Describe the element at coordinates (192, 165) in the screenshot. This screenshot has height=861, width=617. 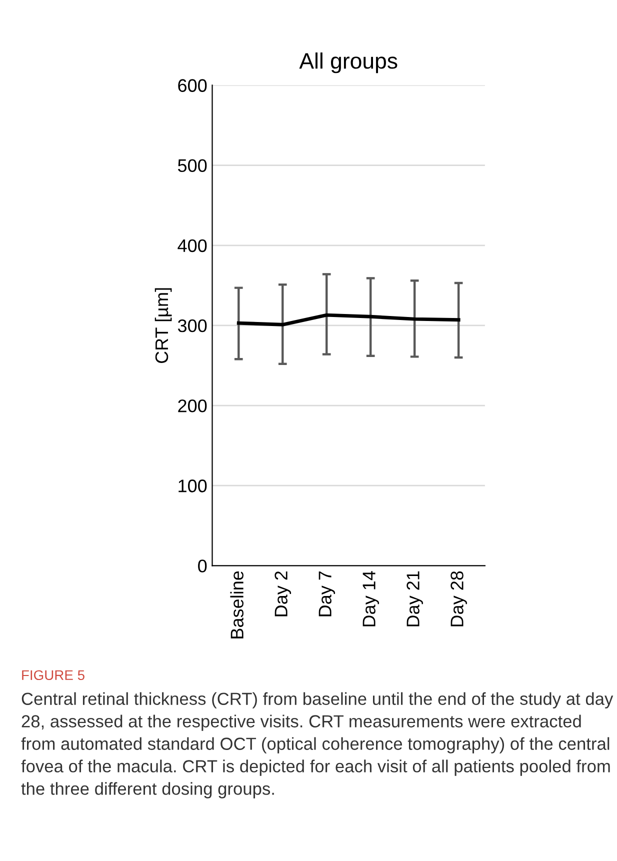
I see `y-tick-label: 500` at that location.